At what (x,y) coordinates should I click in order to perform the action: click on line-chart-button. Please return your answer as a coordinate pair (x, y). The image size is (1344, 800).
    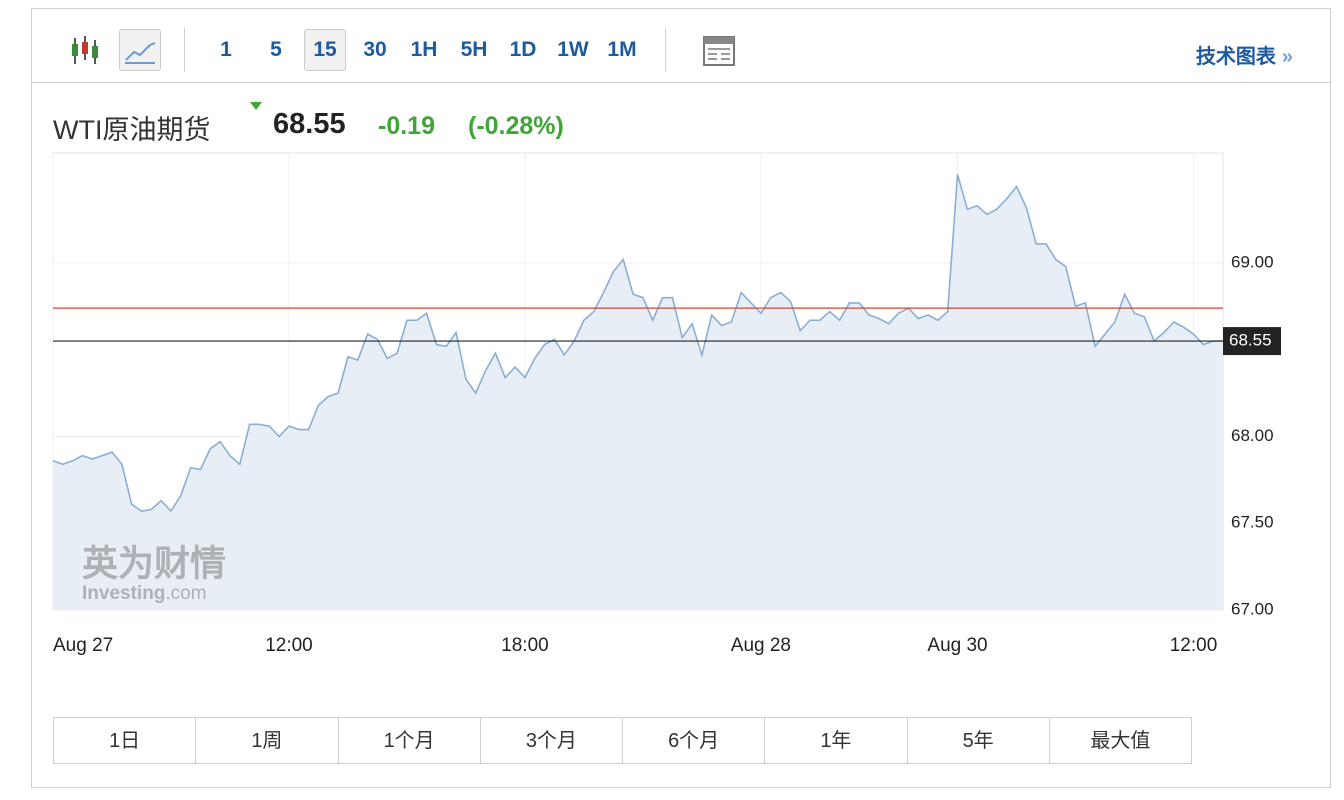
    Looking at the image, I should click on (140, 50).